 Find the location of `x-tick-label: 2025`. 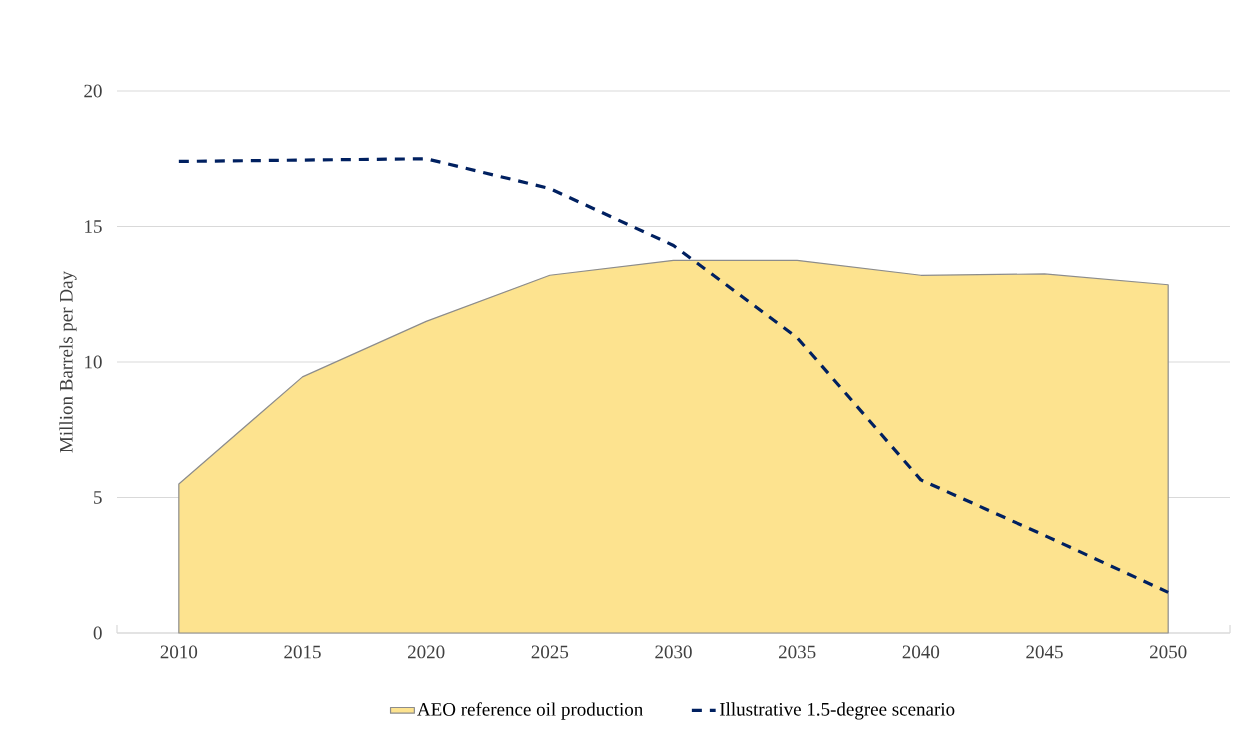

x-tick-label: 2025 is located at coordinates (550, 652).